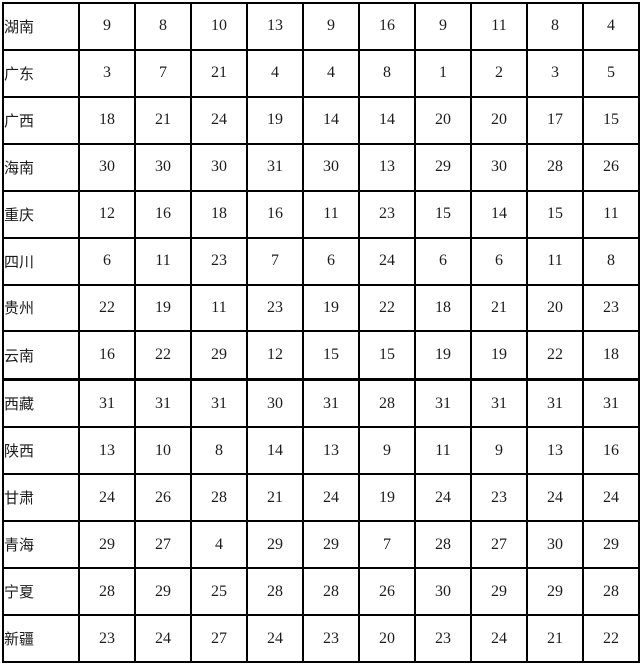 The width and height of the screenshot is (640, 666). What do you see at coordinates (41, 261) in the screenshot?
I see `province-cell: 四川` at bounding box center [41, 261].